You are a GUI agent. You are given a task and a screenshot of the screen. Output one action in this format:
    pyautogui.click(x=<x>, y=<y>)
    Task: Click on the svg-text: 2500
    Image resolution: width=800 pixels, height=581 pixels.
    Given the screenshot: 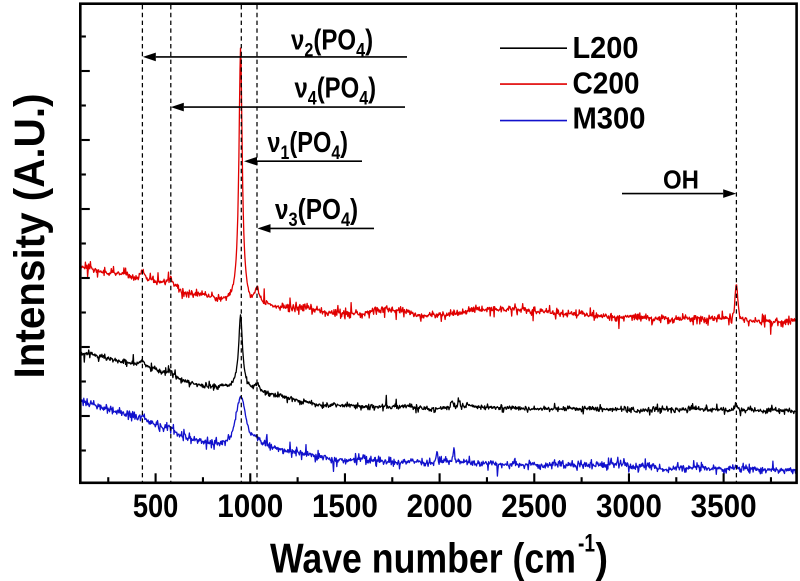 What is the action you would take?
    pyautogui.click(x=534, y=506)
    